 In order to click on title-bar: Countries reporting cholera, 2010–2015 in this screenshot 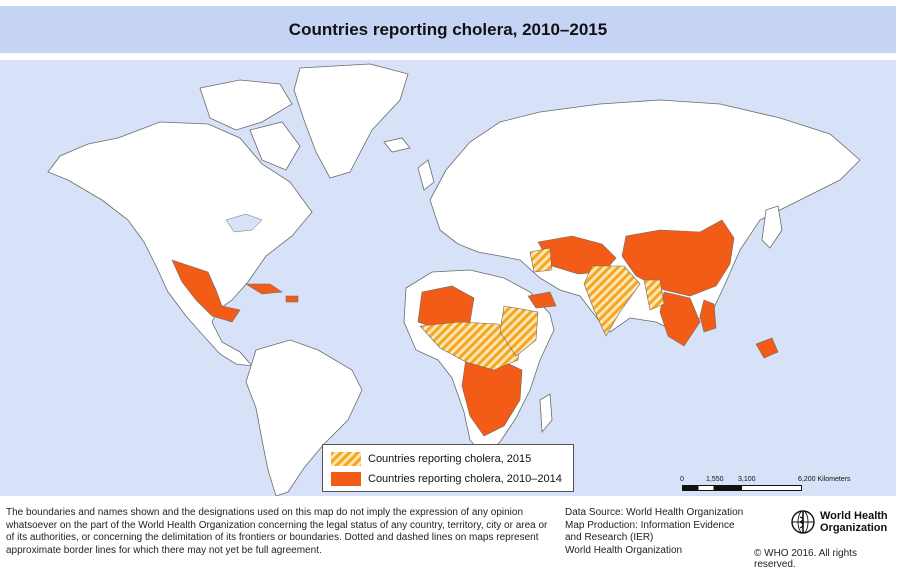, I will do `click(448, 29)`.